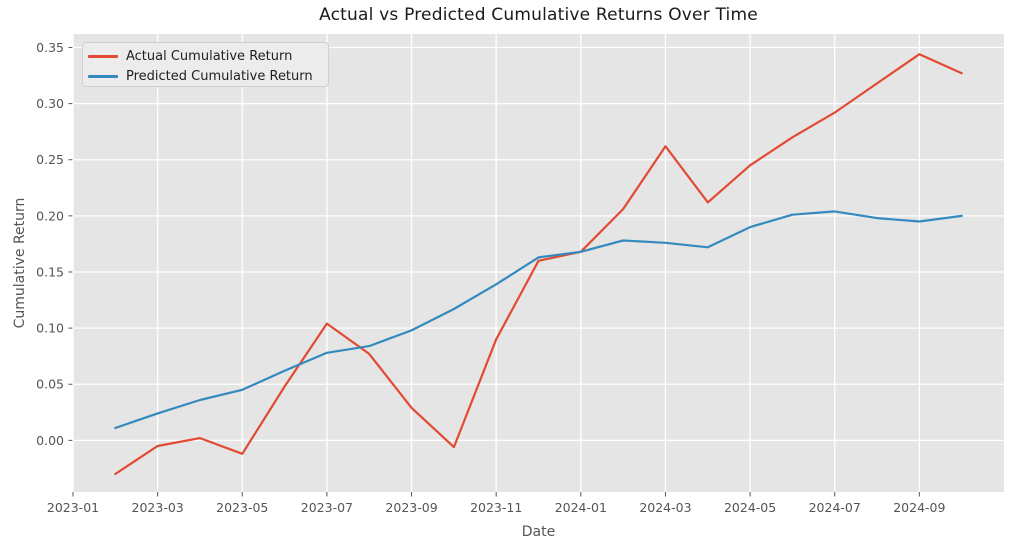 The width and height of the screenshot is (1014, 552). Describe the element at coordinates (20, 263) in the screenshot. I see `y-axis-label-text: Cumulative Return` at that location.